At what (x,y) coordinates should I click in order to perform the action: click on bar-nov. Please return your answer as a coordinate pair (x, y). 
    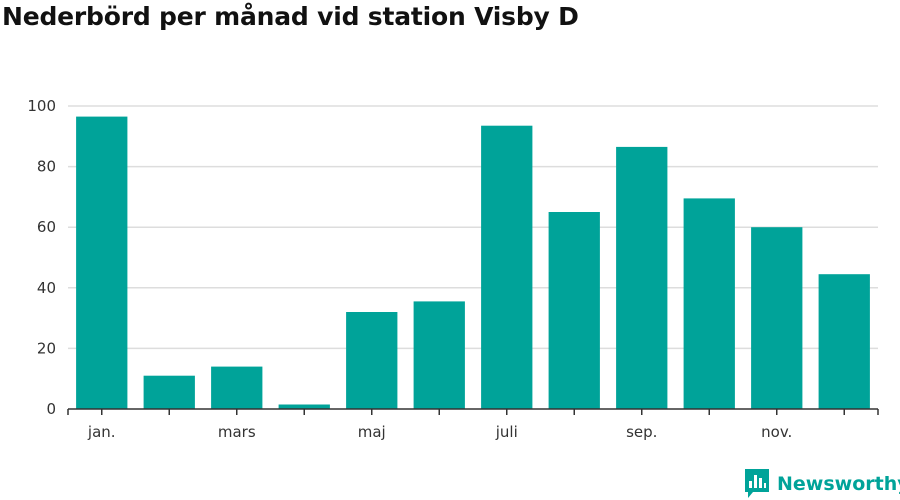
    Looking at the image, I should click on (777, 318).